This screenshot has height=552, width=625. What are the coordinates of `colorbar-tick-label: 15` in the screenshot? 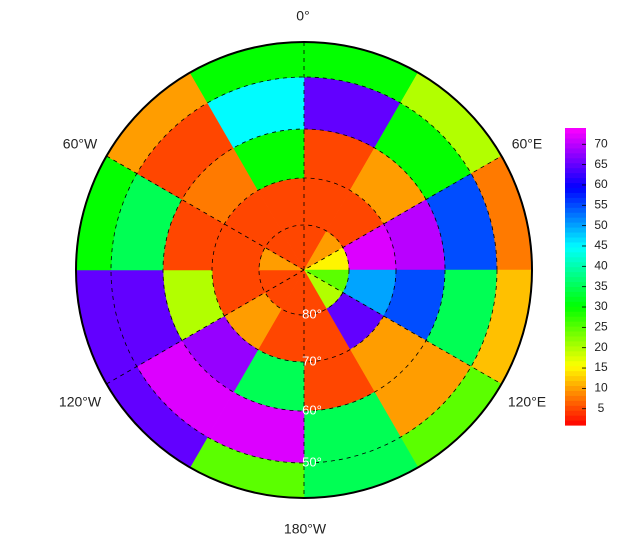 It's located at (601, 367).